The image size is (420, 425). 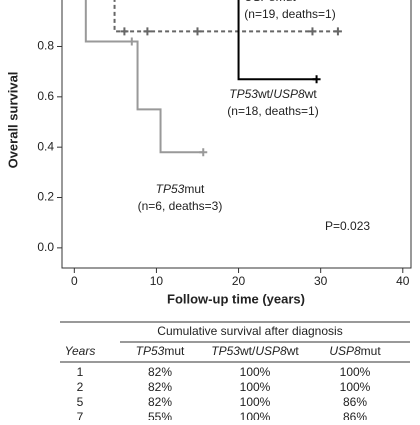 I want to click on x-tick-label: 20, so click(x=239, y=281).